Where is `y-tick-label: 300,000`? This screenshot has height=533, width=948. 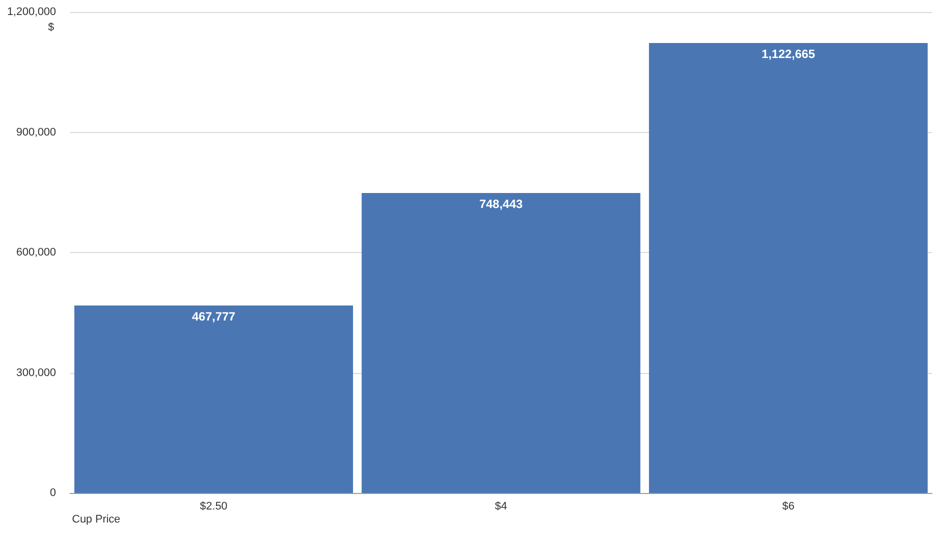
y-tick-label: 300,000 is located at coordinates (36, 372).